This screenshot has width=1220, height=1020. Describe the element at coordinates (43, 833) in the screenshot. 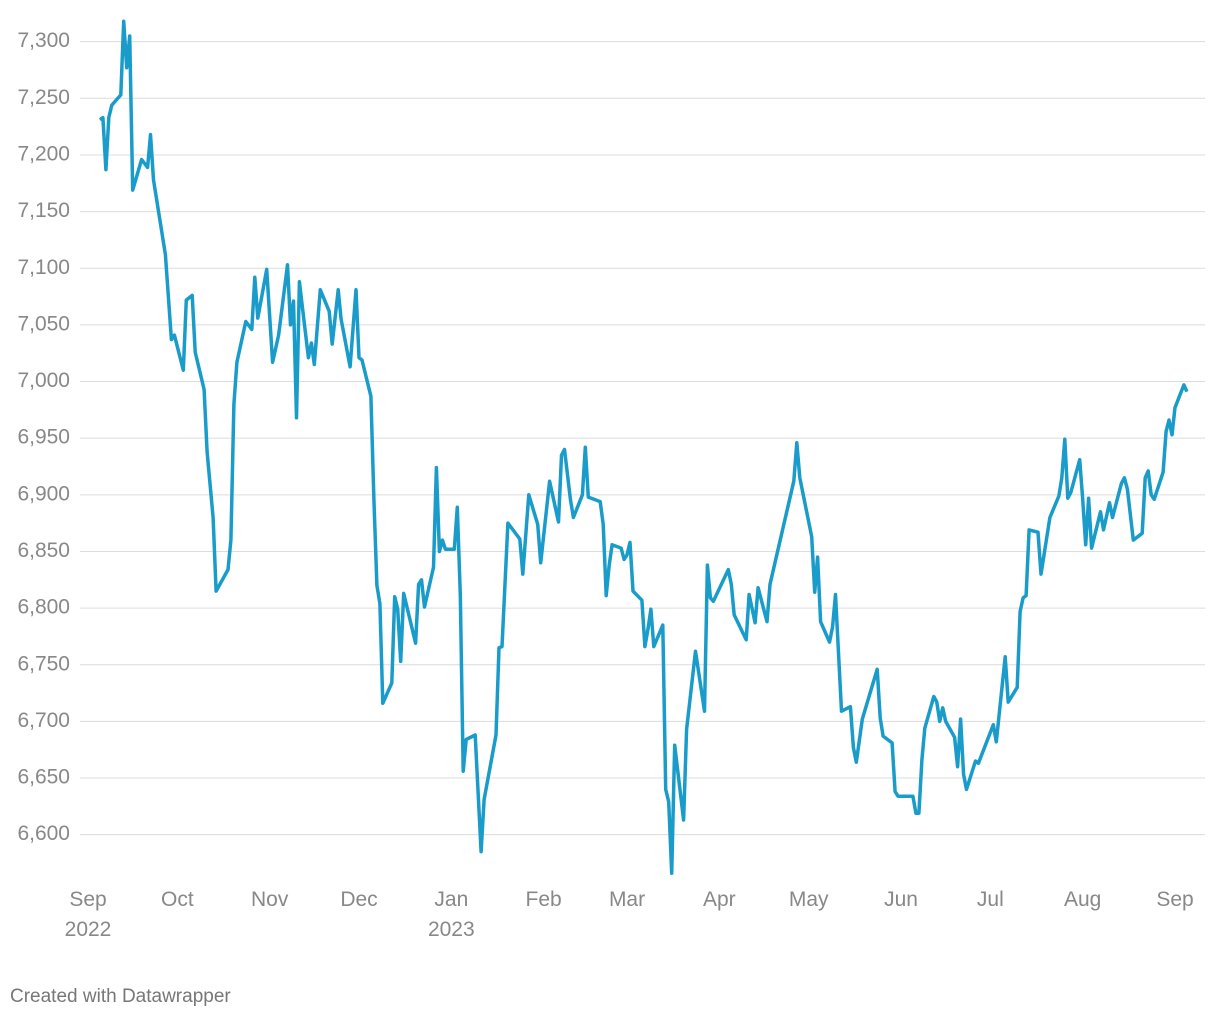

I see `y-tick-label: 6,600` at that location.